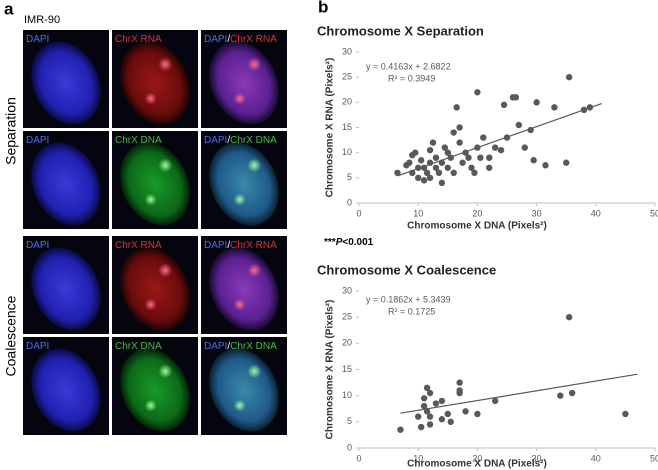 The image size is (658, 470). I want to click on equation: y = 0.1862x + 5.3439, so click(408, 299).